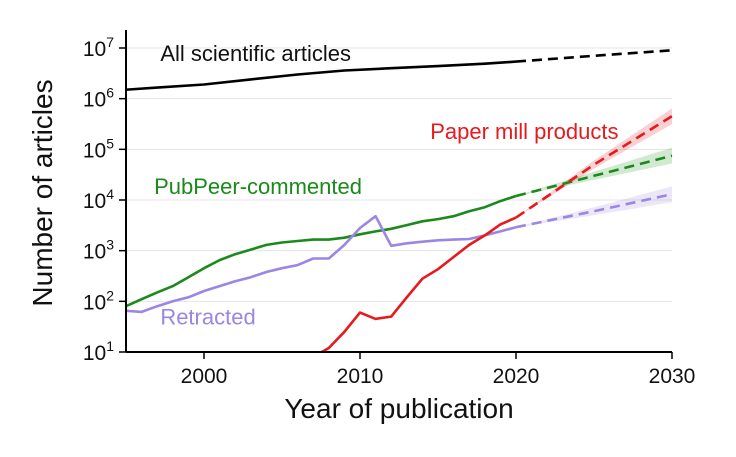 This screenshot has width=736, height=457. I want to click on x-axis-title: Year of publication, so click(398, 408).